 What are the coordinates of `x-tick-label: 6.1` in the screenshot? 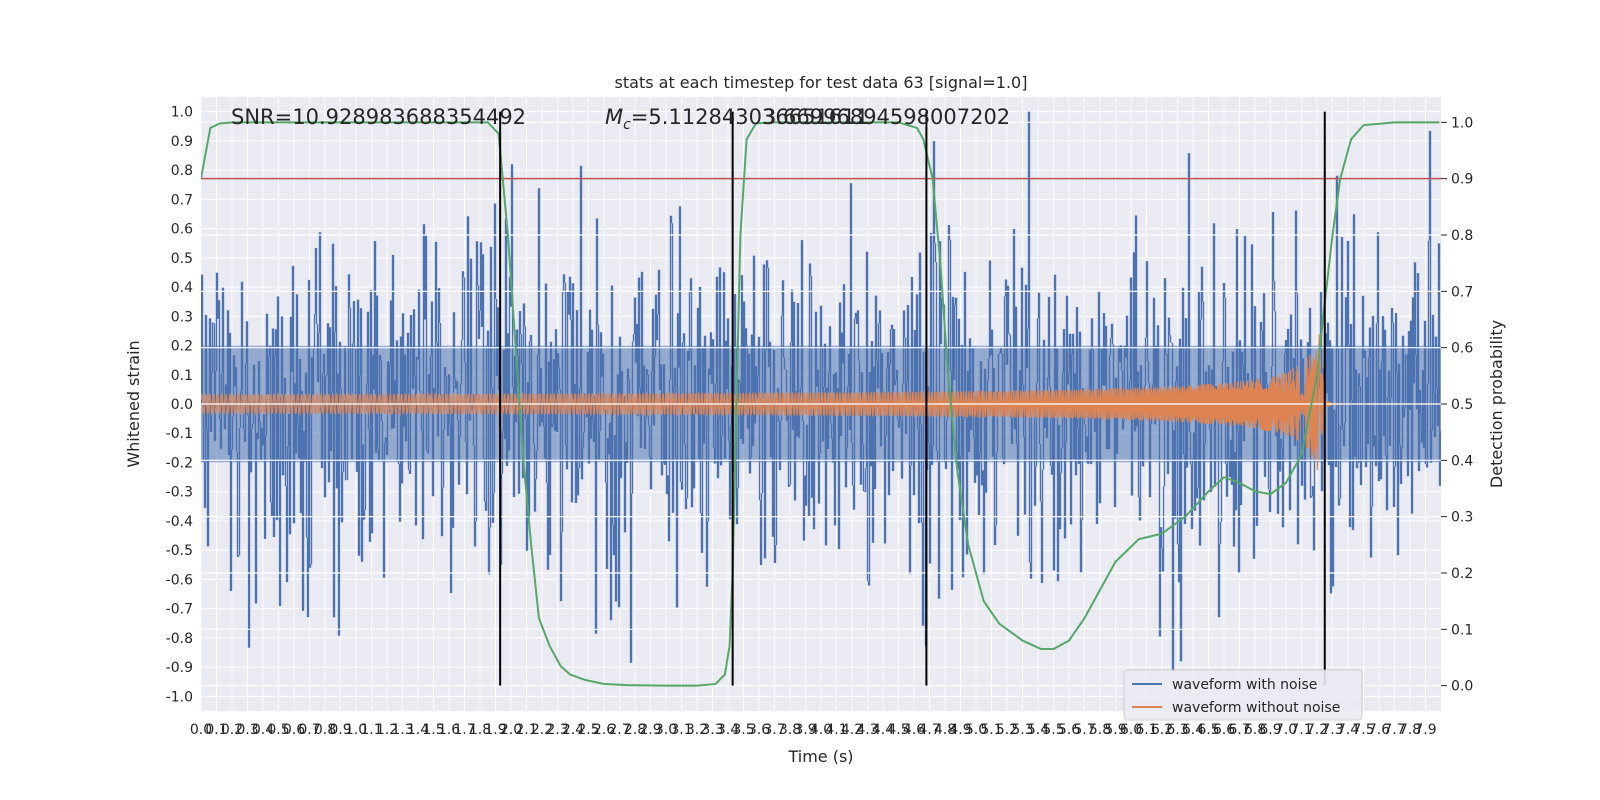 It's located at (1146, 730).